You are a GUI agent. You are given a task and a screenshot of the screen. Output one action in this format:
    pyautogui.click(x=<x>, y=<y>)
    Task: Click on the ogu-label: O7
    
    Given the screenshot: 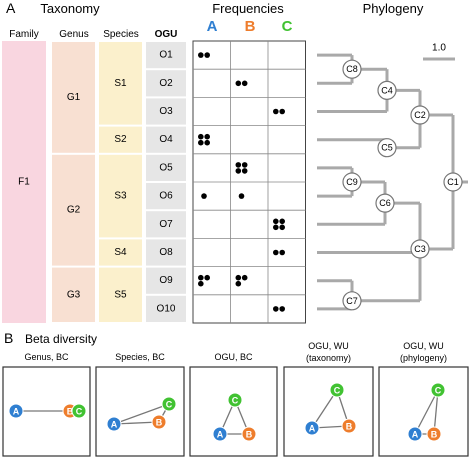 What is the action you would take?
    pyautogui.click(x=166, y=224)
    